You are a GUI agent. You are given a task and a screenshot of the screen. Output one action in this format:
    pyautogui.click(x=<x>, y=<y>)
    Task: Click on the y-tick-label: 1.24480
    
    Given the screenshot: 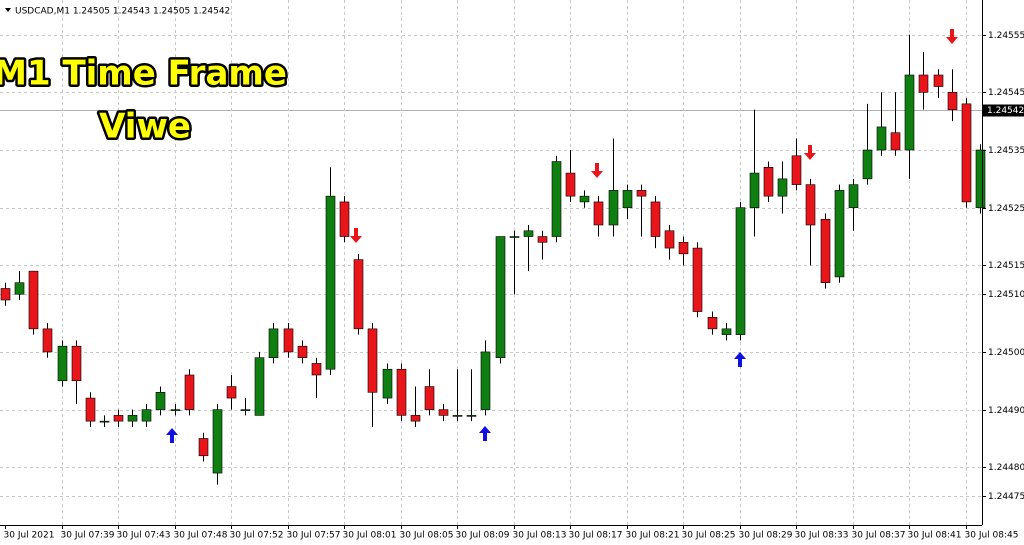 What is the action you would take?
    pyautogui.click(x=1006, y=468)
    